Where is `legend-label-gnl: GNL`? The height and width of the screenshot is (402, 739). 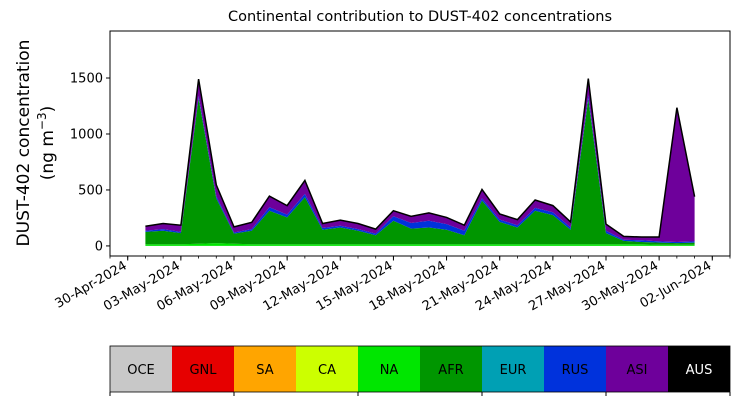 legend-label-gnl: GNL is located at coordinates (203, 370).